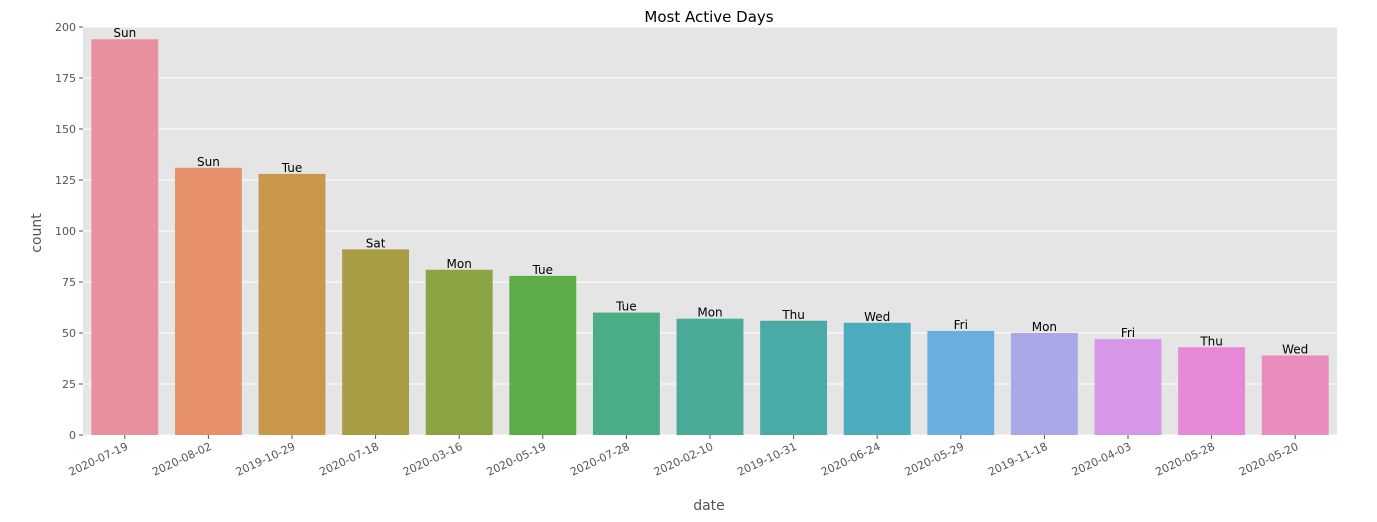 This screenshot has width=1377, height=522. Describe the element at coordinates (709, 313) in the screenshot. I see `bar-label-2020-02-10: Mon` at that location.